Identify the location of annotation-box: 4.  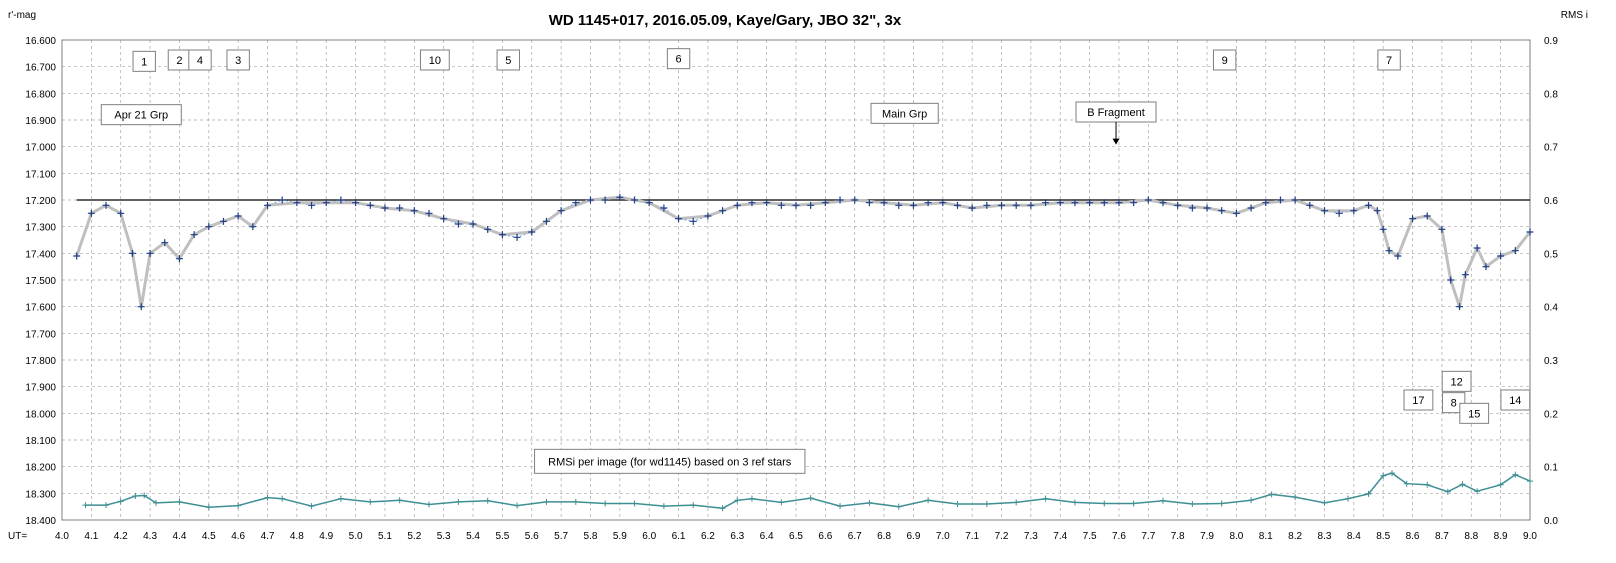
(200, 60).